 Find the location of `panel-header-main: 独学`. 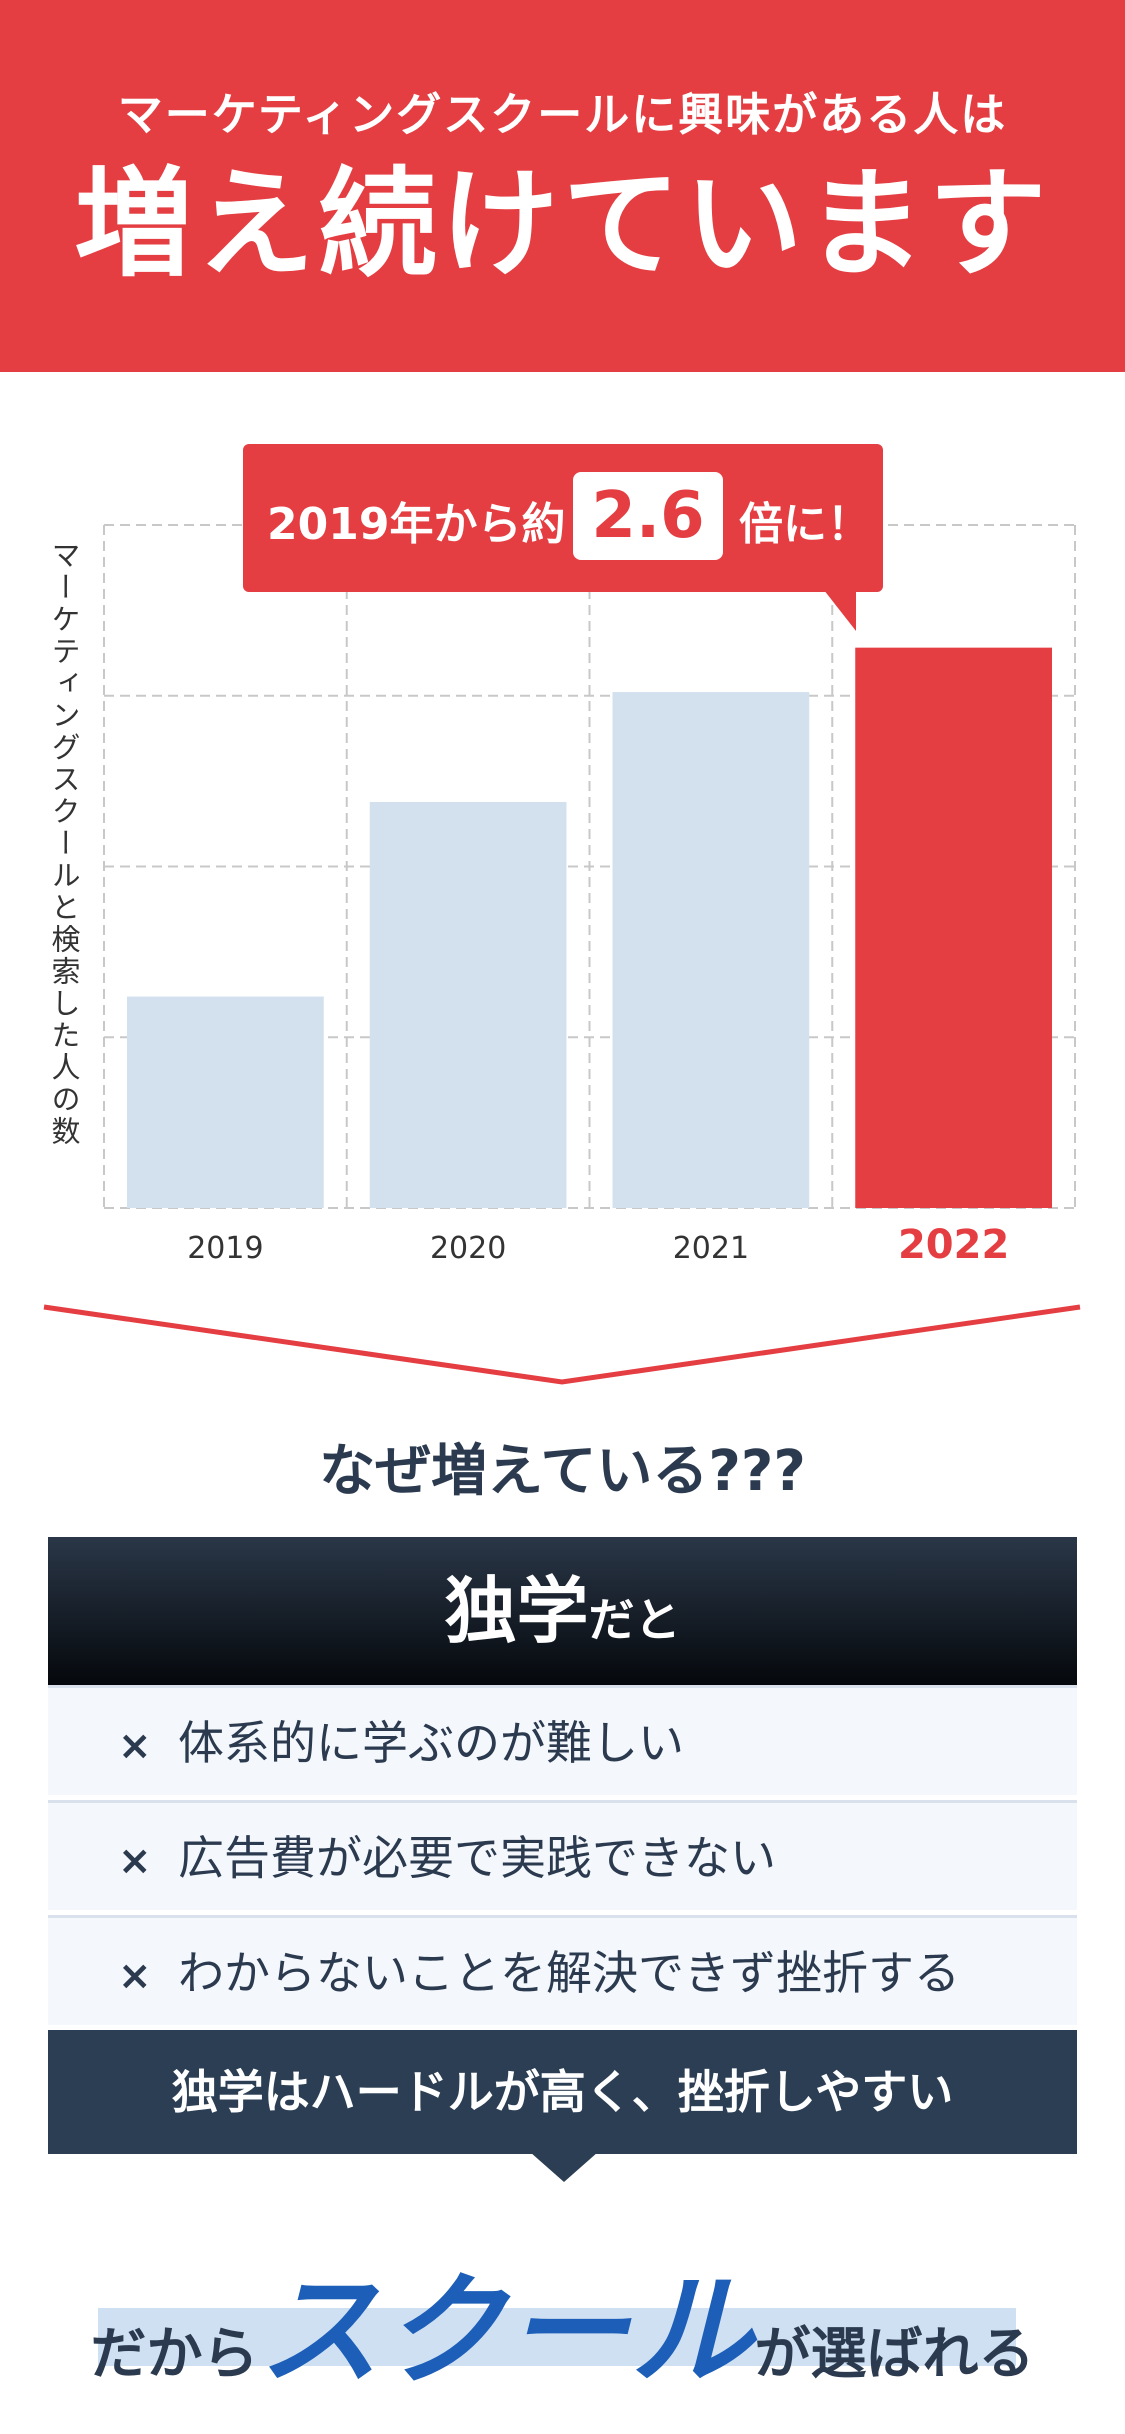

panel-header-main: 独学 is located at coordinates (516, 1611).